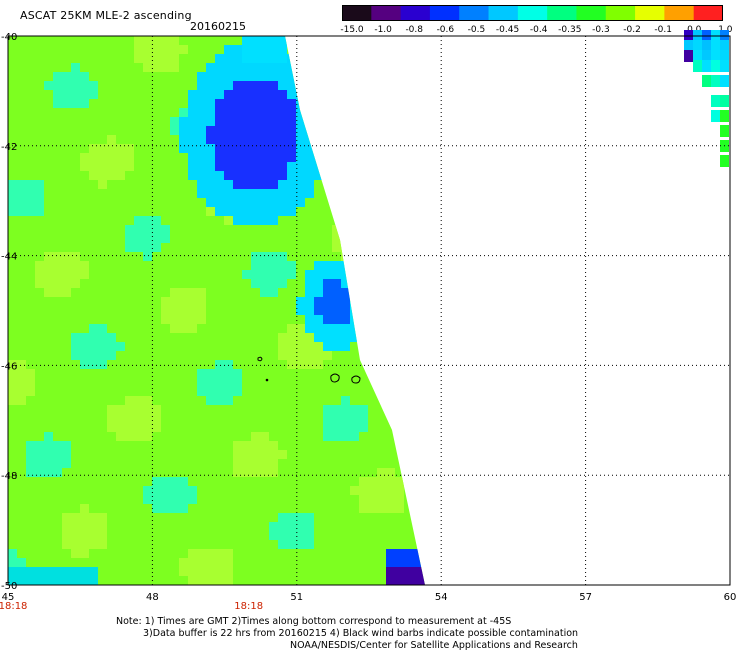 This screenshot has width=740, height=651. What do you see at coordinates (383, 30) in the screenshot?
I see `colorbar-label: -1.0` at bounding box center [383, 30].